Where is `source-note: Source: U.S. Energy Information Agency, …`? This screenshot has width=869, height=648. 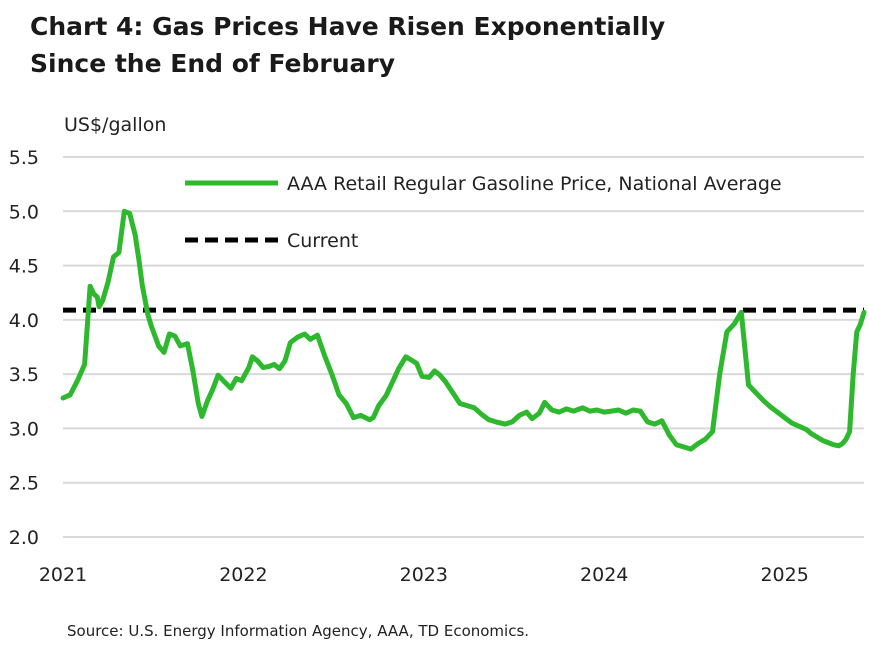 source-note: Source: U.S. Energy Information Agency, … is located at coordinates (298, 631).